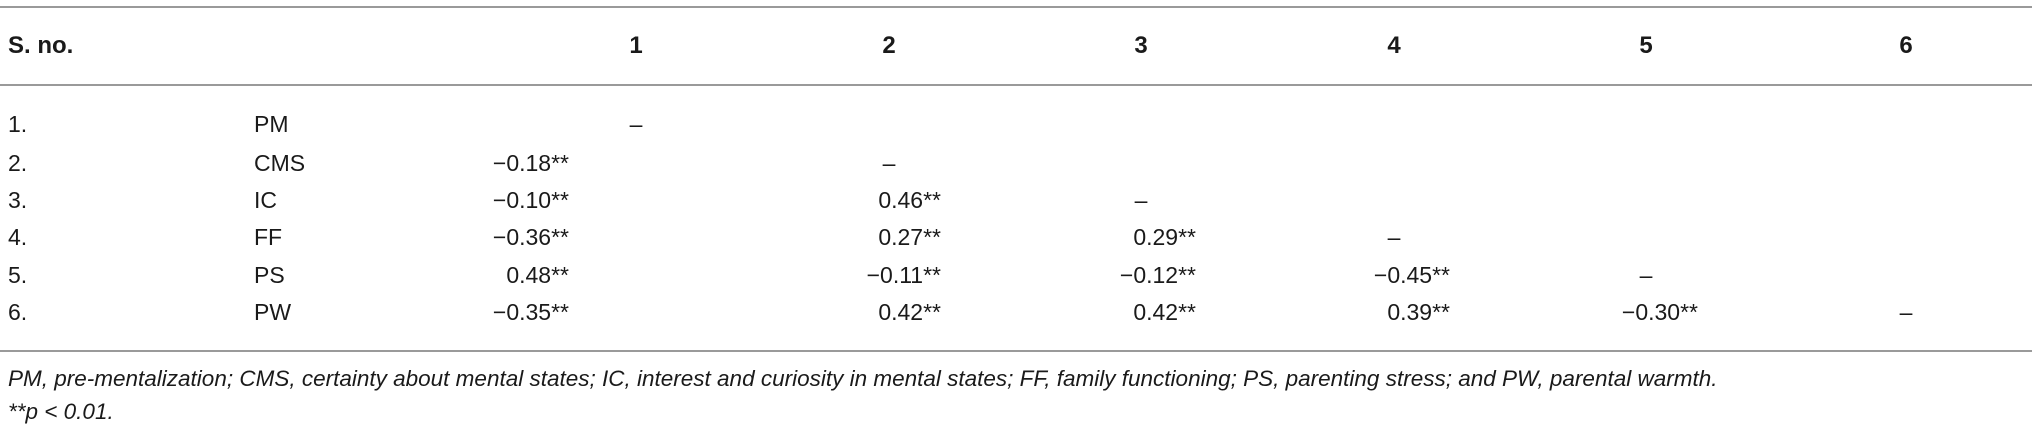  What do you see at coordinates (1646, 45) in the screenshot?
I see `header-col-5: 5` at bounding box center [1646, 45].